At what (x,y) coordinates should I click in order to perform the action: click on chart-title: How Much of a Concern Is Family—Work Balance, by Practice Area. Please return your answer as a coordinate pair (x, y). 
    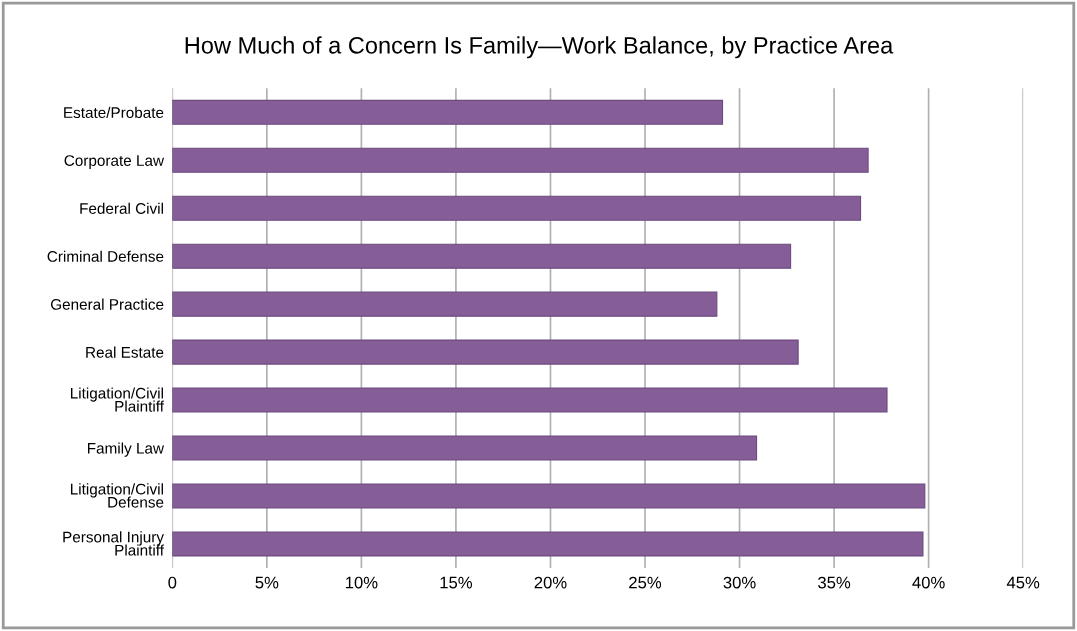
    Looking at the image, I should click on (539, 47).